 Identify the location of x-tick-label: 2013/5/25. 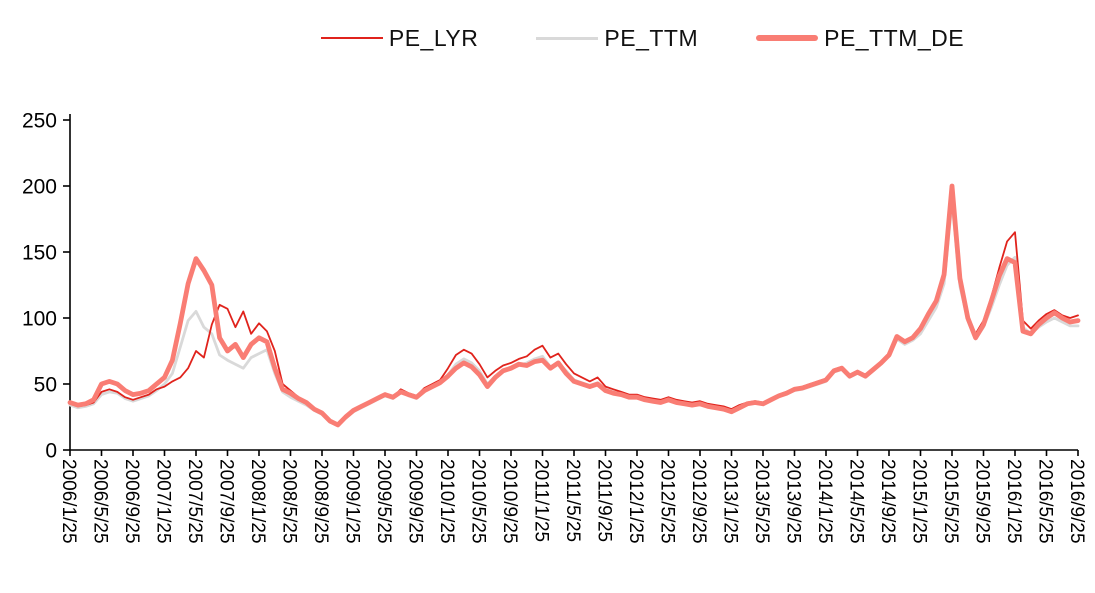
(761, 501).